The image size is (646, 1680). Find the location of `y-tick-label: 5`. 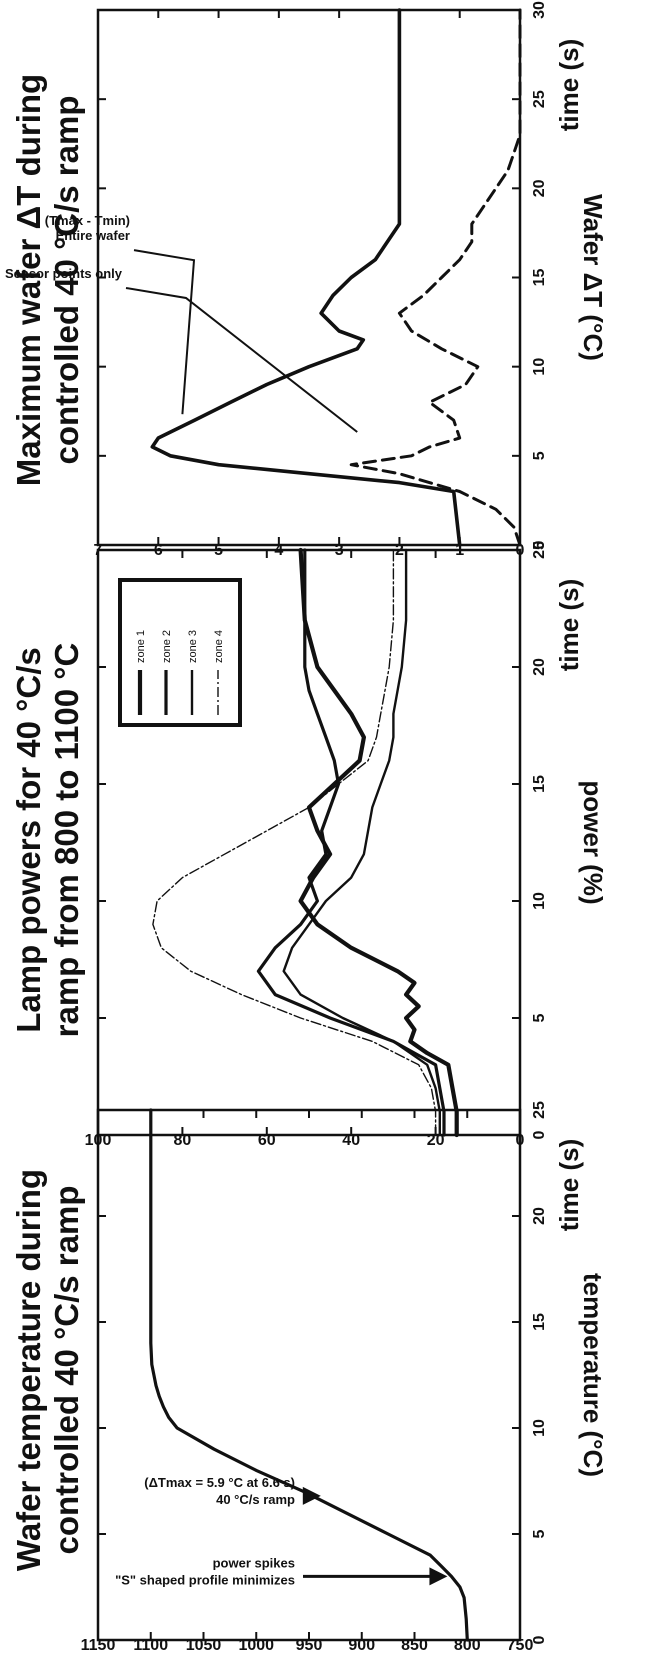

y-tick-label: 5 is located at coordinates (218, 550).